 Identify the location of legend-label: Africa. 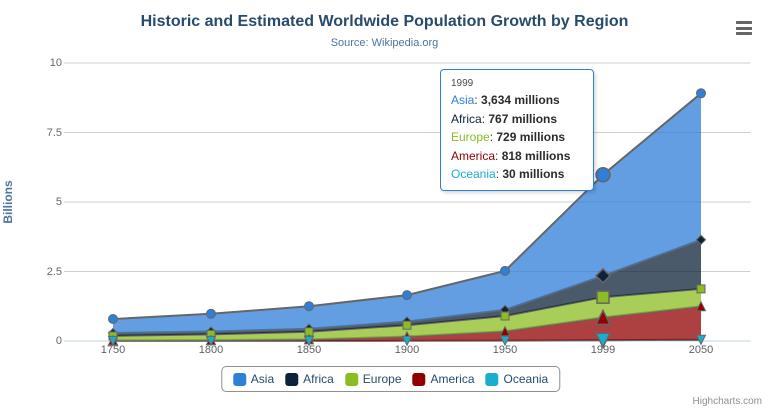
(318, 379).